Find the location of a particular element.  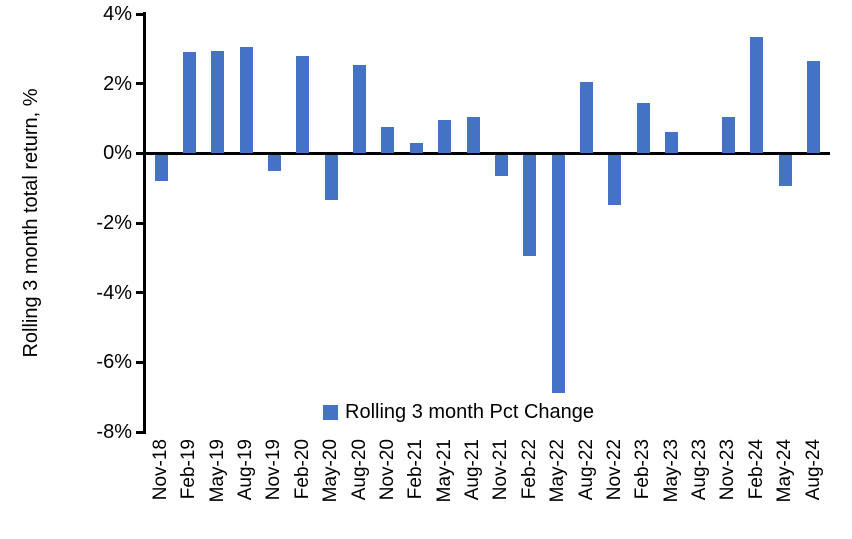

x-tick-label: Feb-21 is located at coordinates (416, 469).